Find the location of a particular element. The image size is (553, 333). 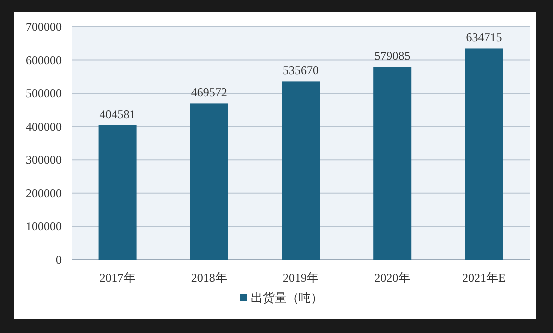

y-tick-label: 700000 is located at coordinates (44, 27).